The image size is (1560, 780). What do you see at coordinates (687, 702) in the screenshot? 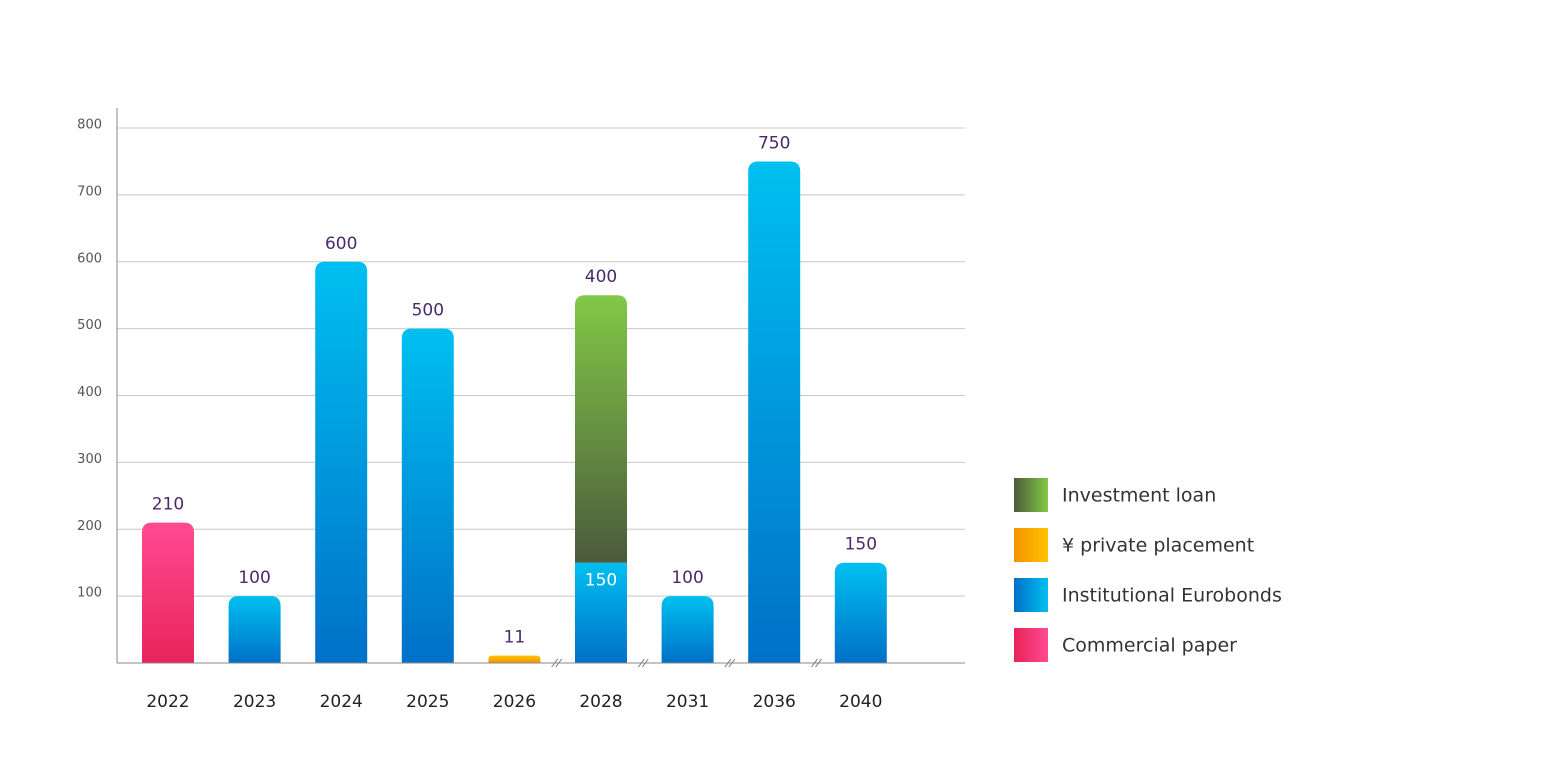
I see `x-tick-label: 2031` at bounding box center [687, 702].